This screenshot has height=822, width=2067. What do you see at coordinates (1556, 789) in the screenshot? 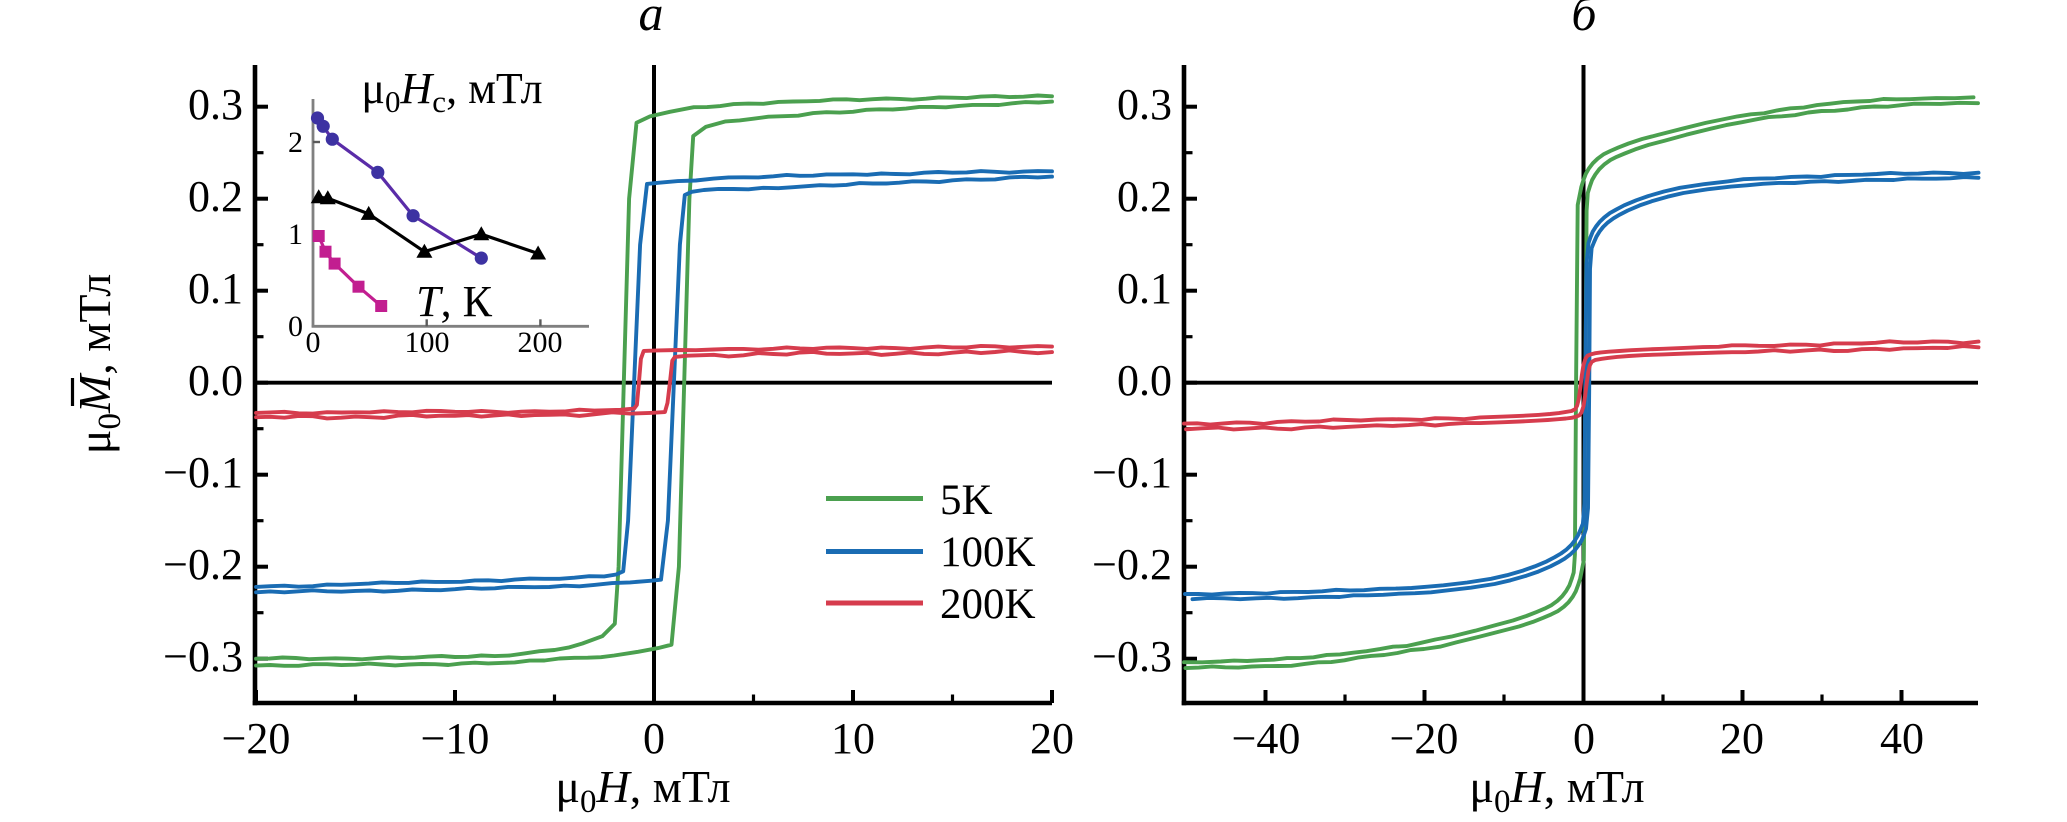
I see `svg-text: μ0H, мТл` at bounding box center [1556, 789].